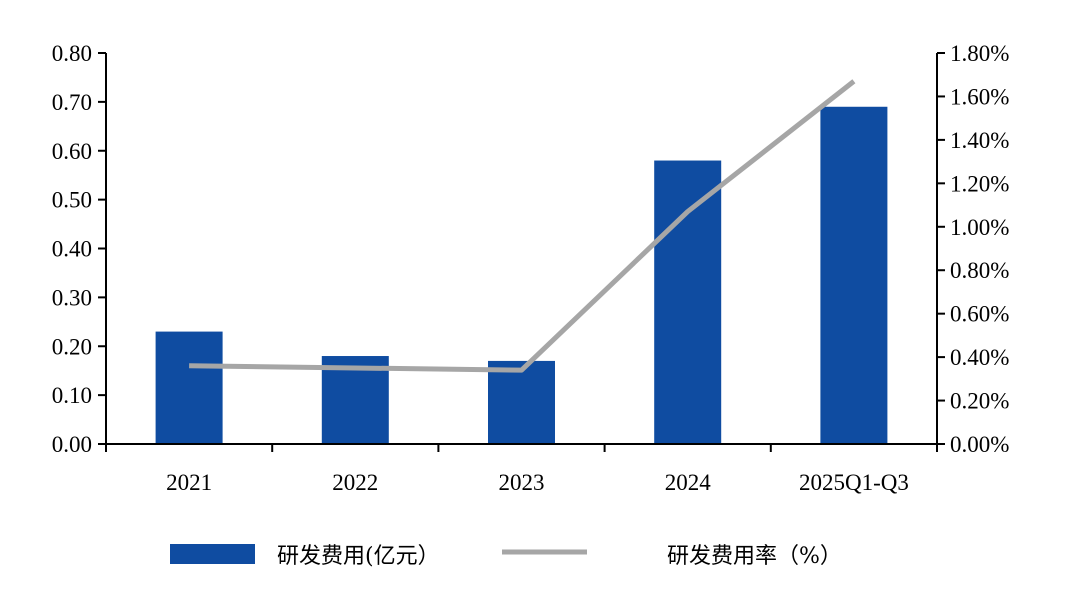 The height and width of the screenshot is (611, 1065). Describe the element at coordinates (72, 346) in the screenshot. I see `left-axis-tick-label: 0.20` at that location.